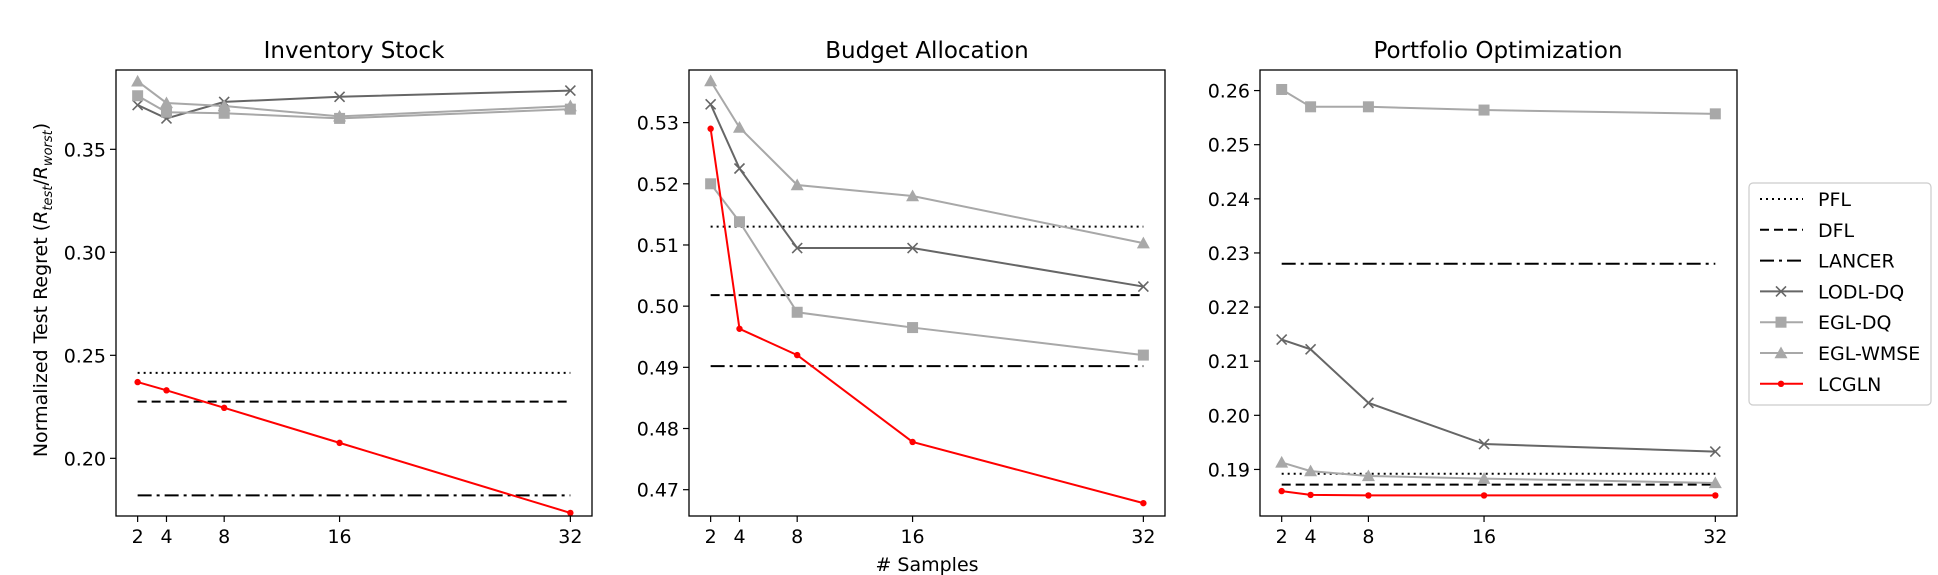 The width and height of the screenshot is (1938, 575). Describe the element at coordinates (658, 124) in the screenshot. I see `y-tick-label: 0.53` at that location.